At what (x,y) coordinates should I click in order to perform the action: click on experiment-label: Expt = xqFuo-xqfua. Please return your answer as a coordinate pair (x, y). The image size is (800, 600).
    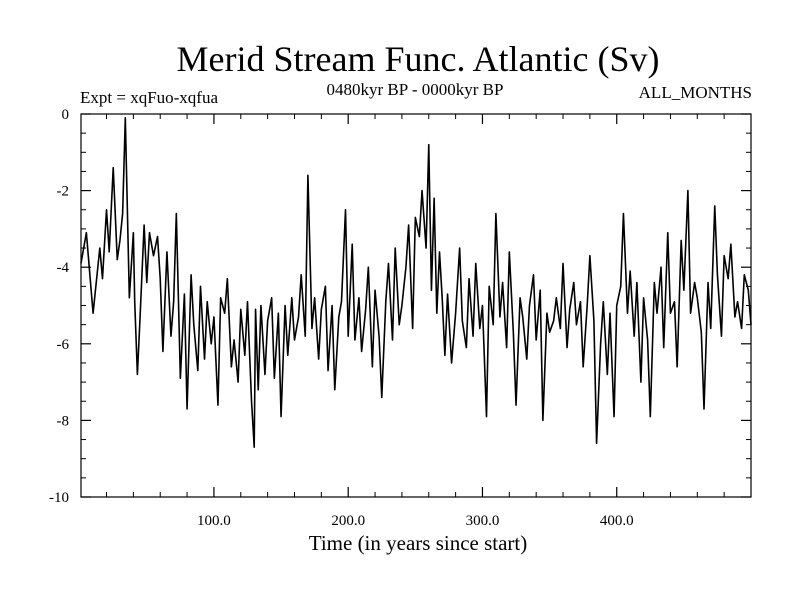
    Looking at the image, I should click on (149, 97).